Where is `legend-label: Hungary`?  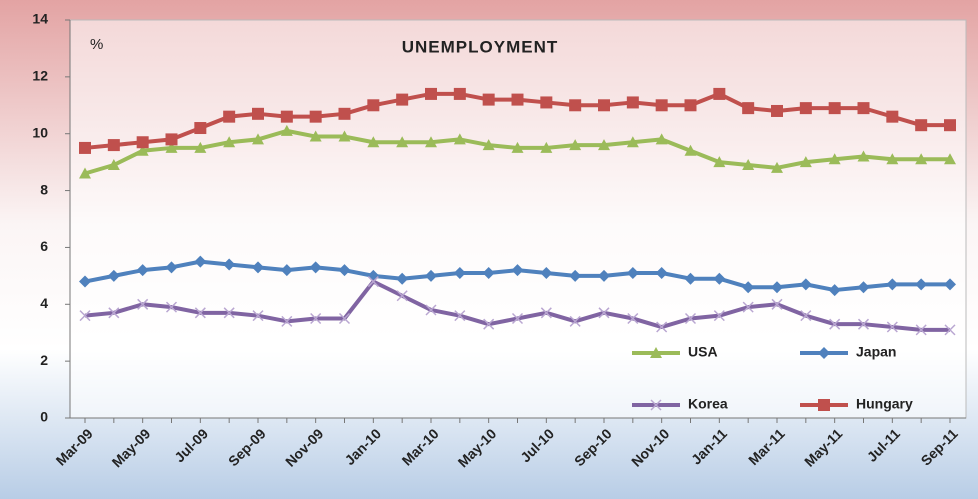
legend-label: Hungary is located at coordinates (884, 404).